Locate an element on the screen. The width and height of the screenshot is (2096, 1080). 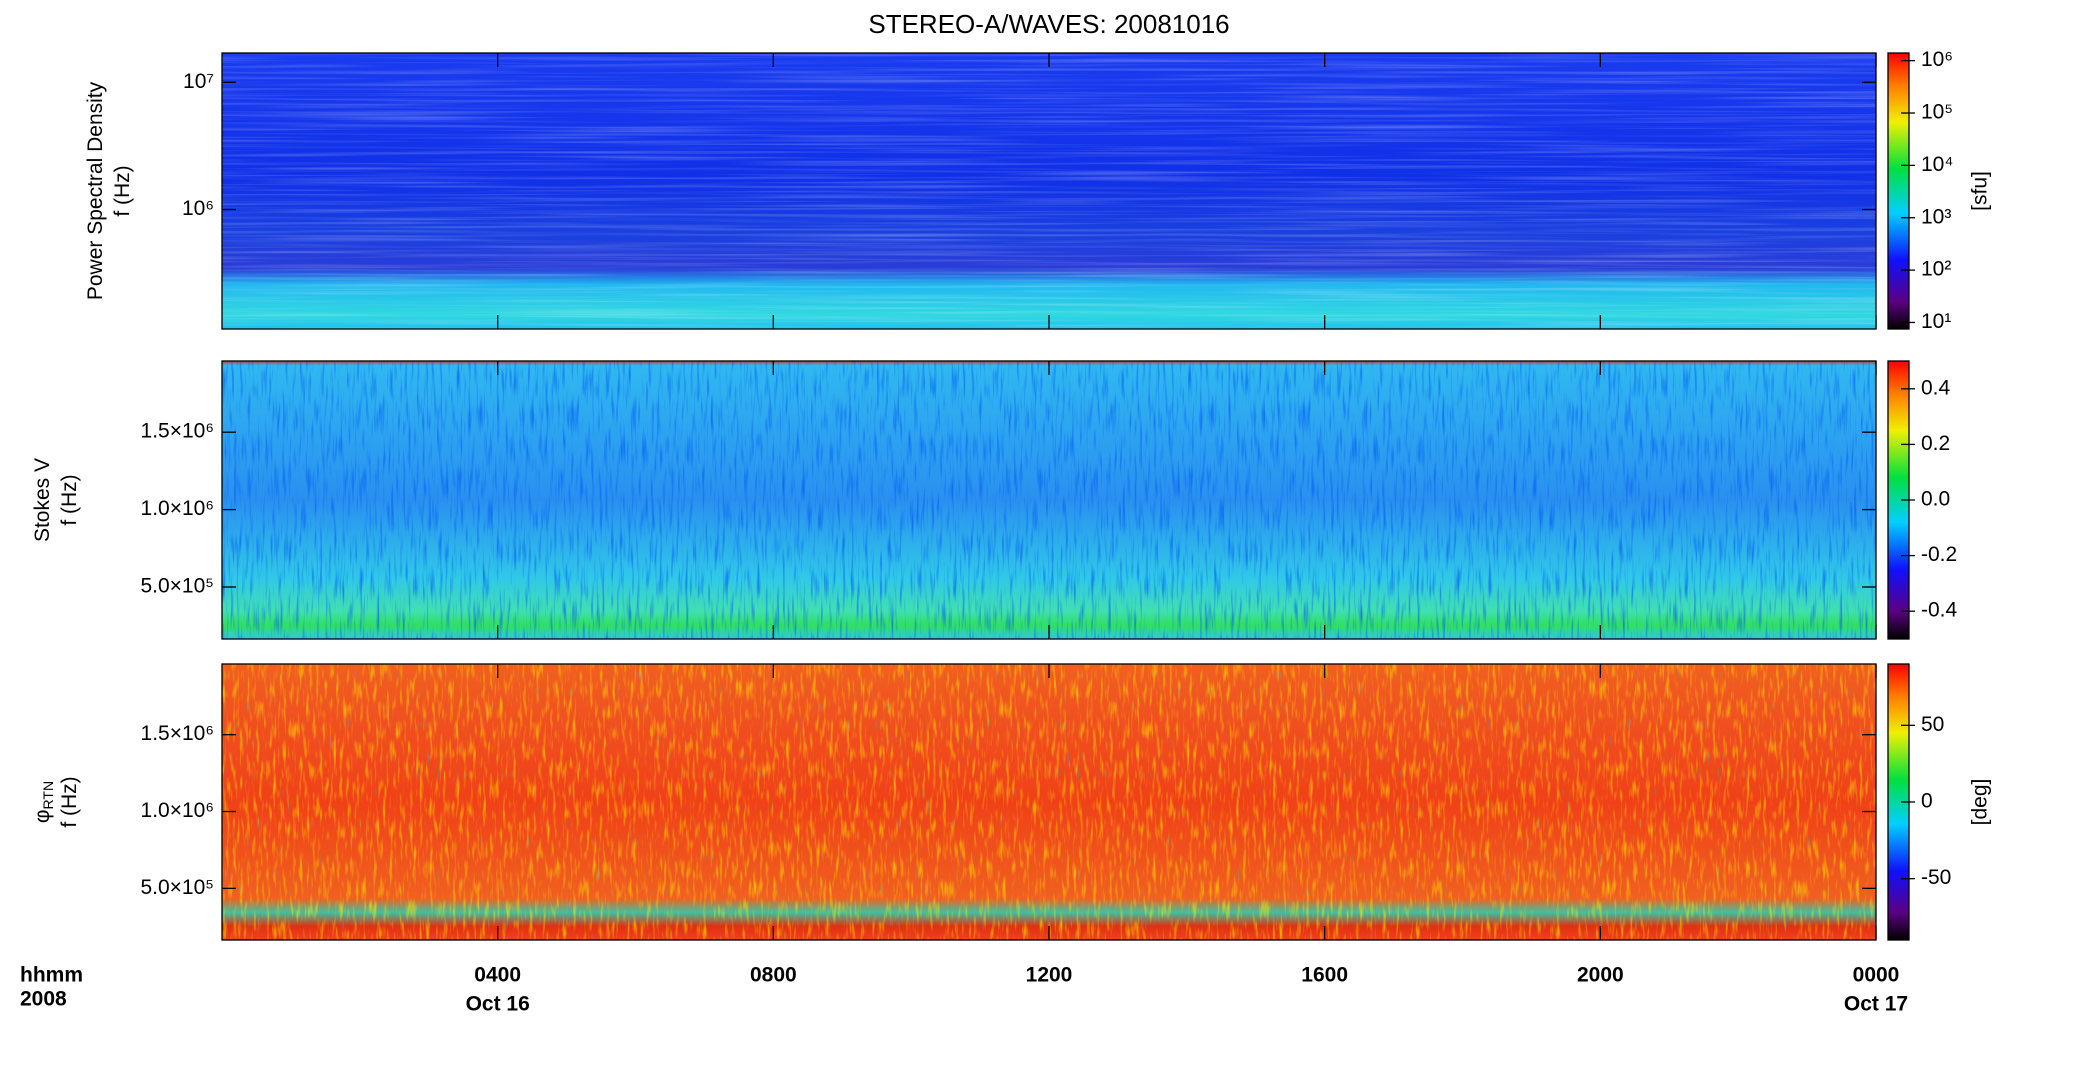
y-axis-label-text: Power Spectral Density is located at coordinates (95, 190).